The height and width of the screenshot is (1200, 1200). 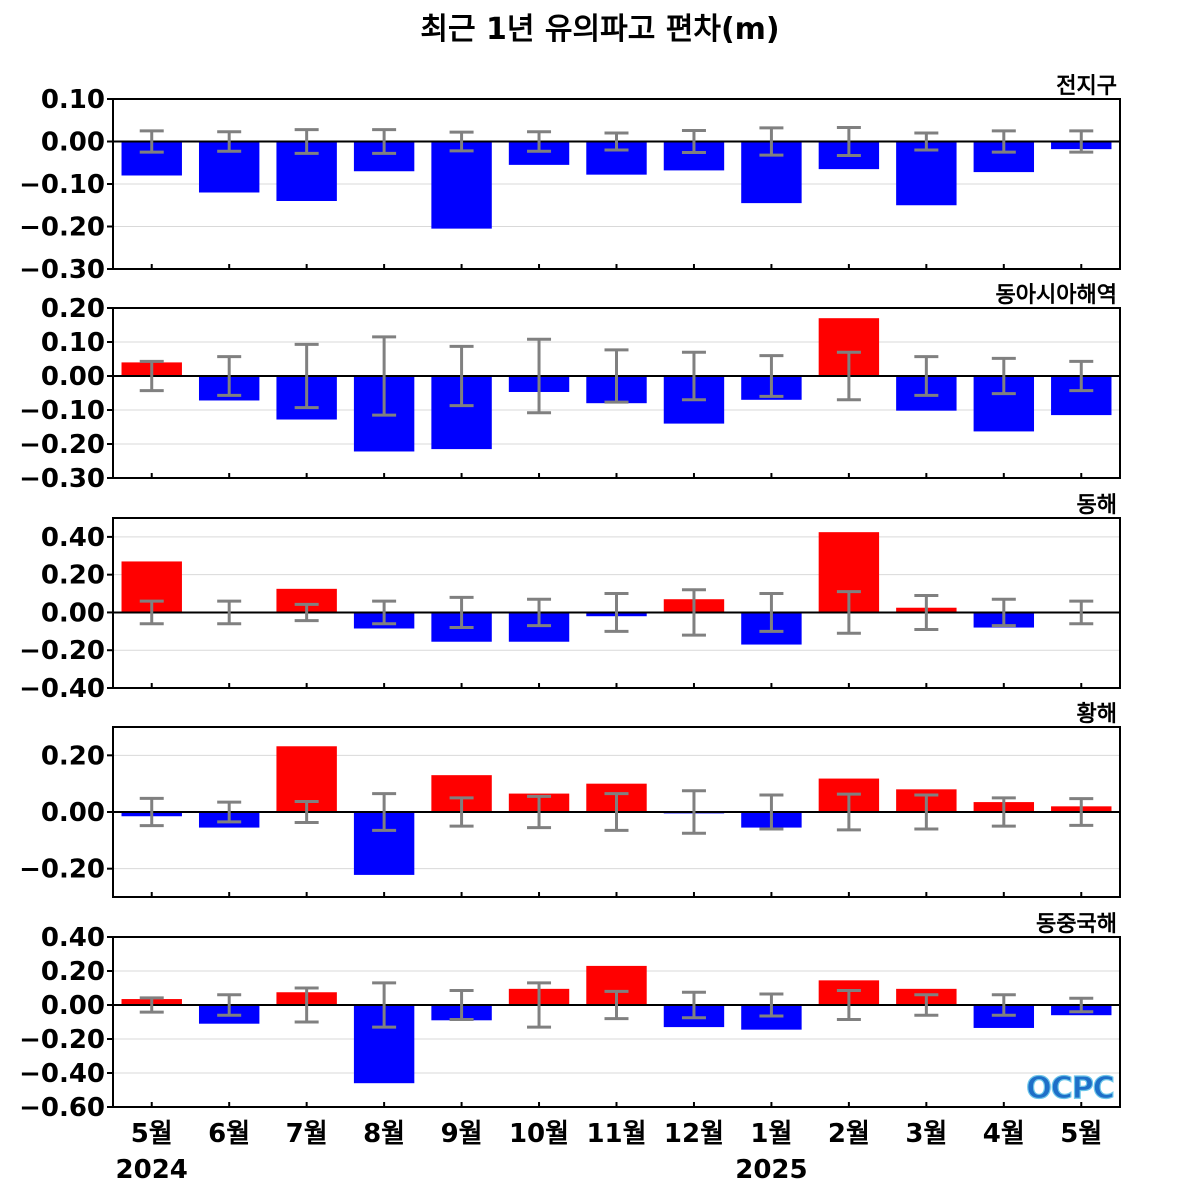 What do you see at coordinates (849, 1134) in the screenshot?
I see `x-tick-label: 2월` at bounding box center [849, 1134].